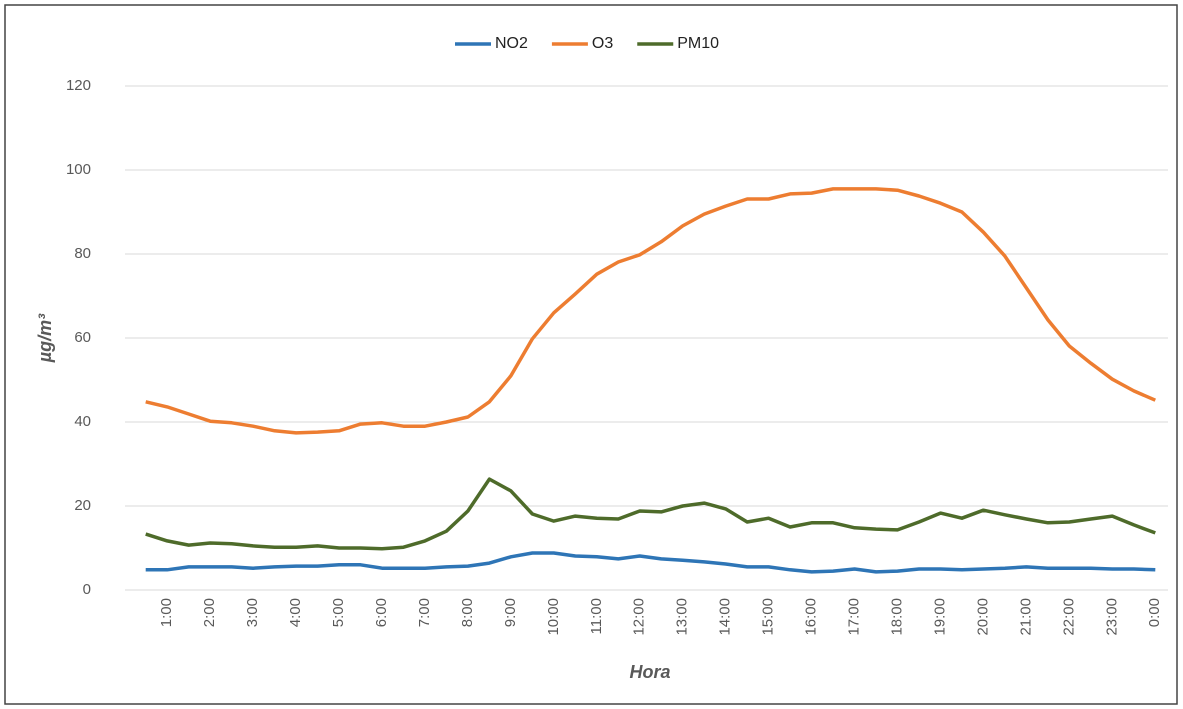 The image size is (1183, 709). I want to click on x-tick-label: 13:00, so click(682, 617).